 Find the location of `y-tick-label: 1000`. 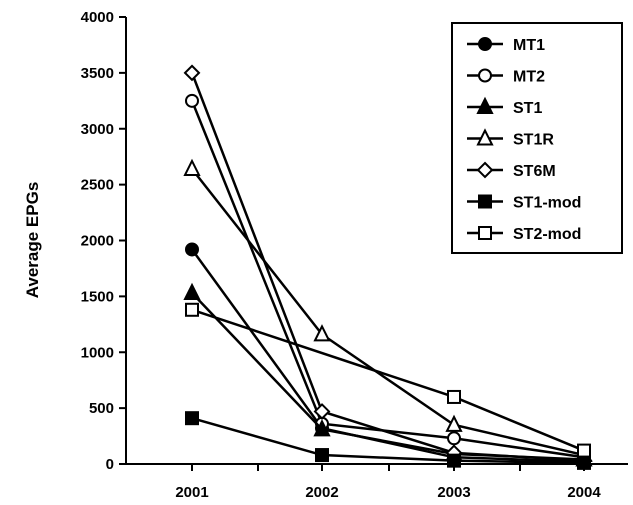

y-tick-label: 1000 is located at coordinates (97, 352).